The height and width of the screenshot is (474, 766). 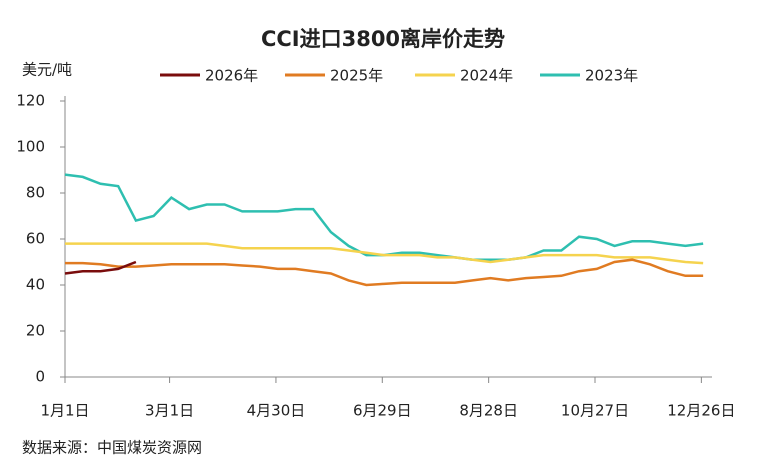 What do you see at coordinates (383, 39) in the screenshot?
I see `chart-title: CCI进口3800离岸价走势` at bounding box center [383, 39].